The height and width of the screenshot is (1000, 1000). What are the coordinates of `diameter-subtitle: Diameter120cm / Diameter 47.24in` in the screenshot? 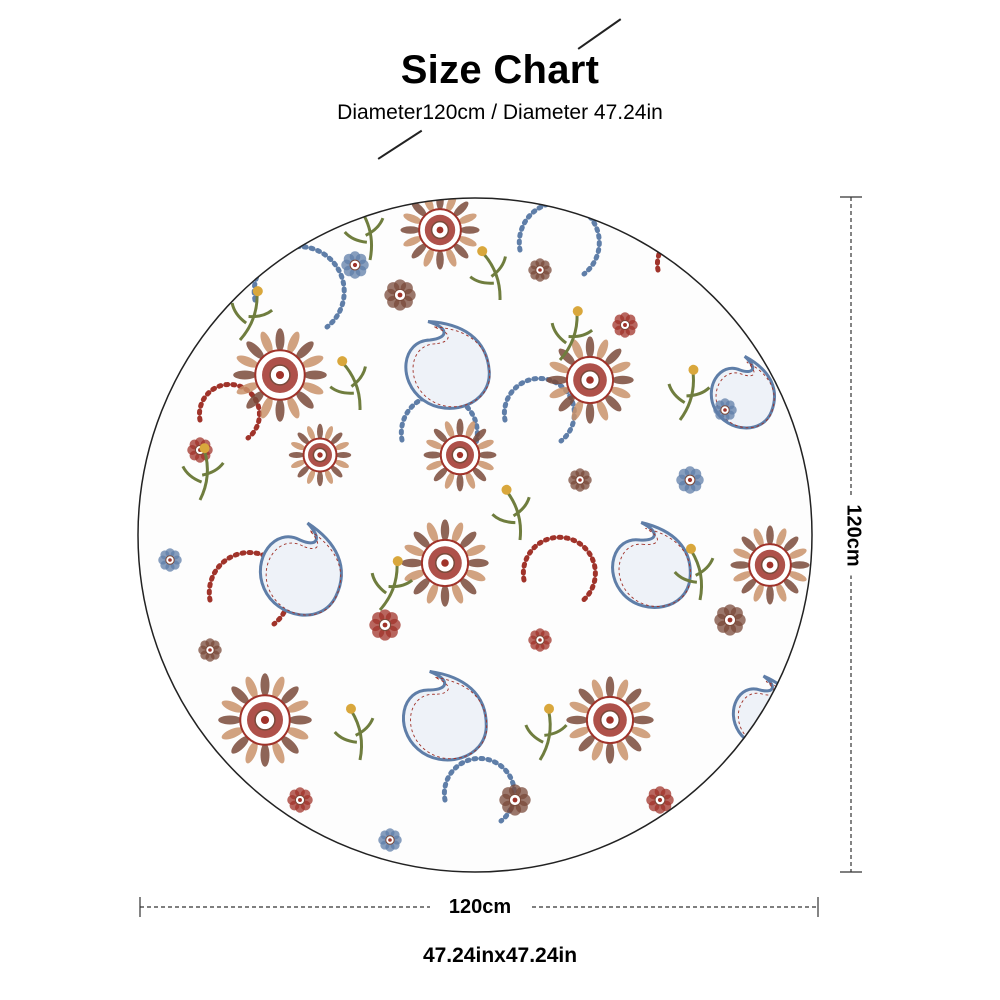 It's located at (500, 112).